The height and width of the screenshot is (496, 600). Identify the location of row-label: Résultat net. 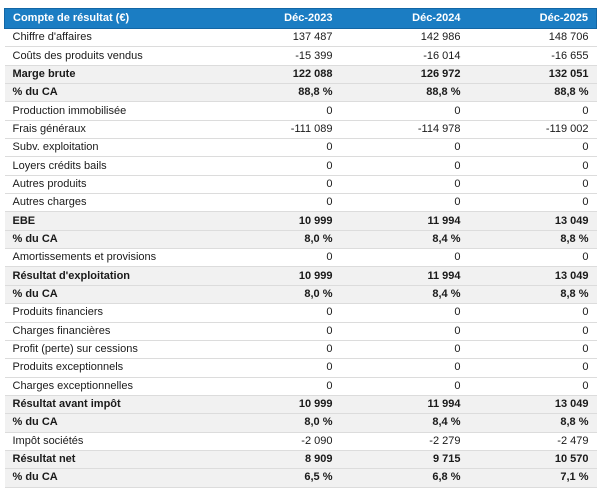
(108, 460).